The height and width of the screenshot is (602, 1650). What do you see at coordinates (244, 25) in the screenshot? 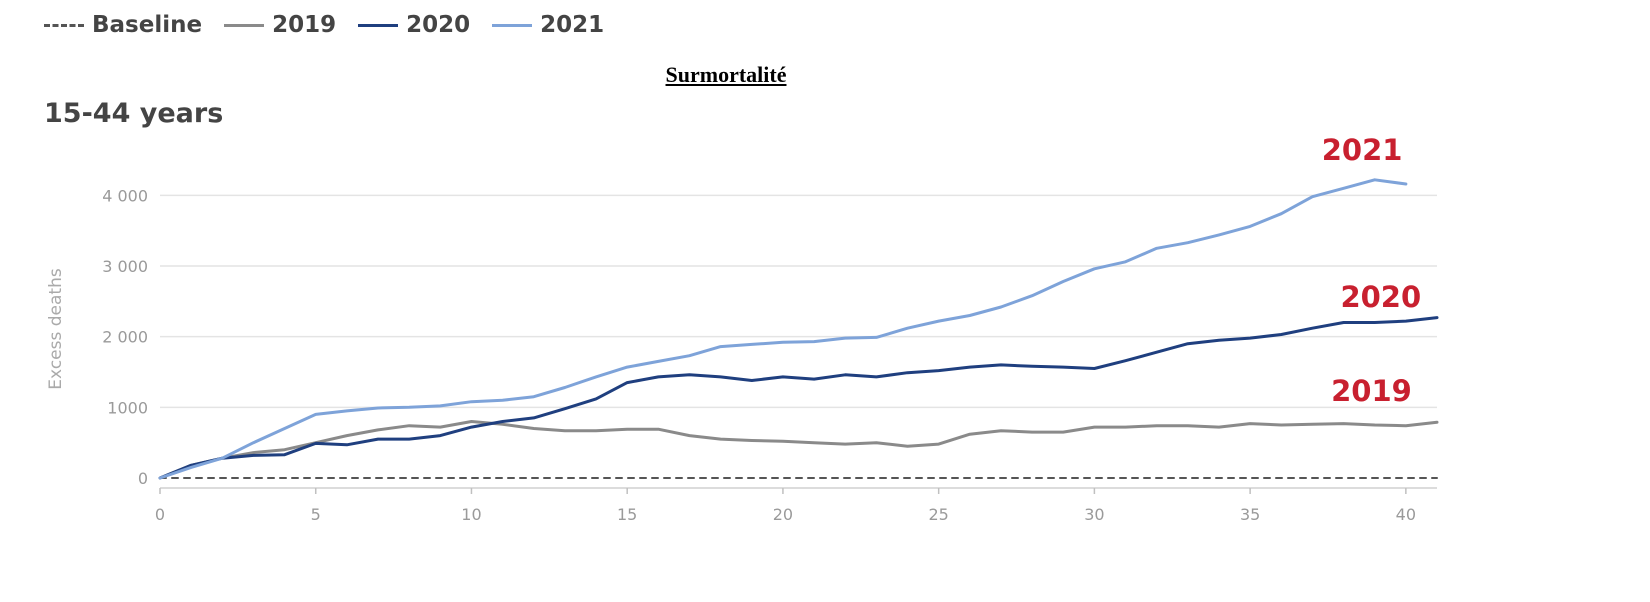
I see `legend-swatch-2019` at bounding box center [244, 25].